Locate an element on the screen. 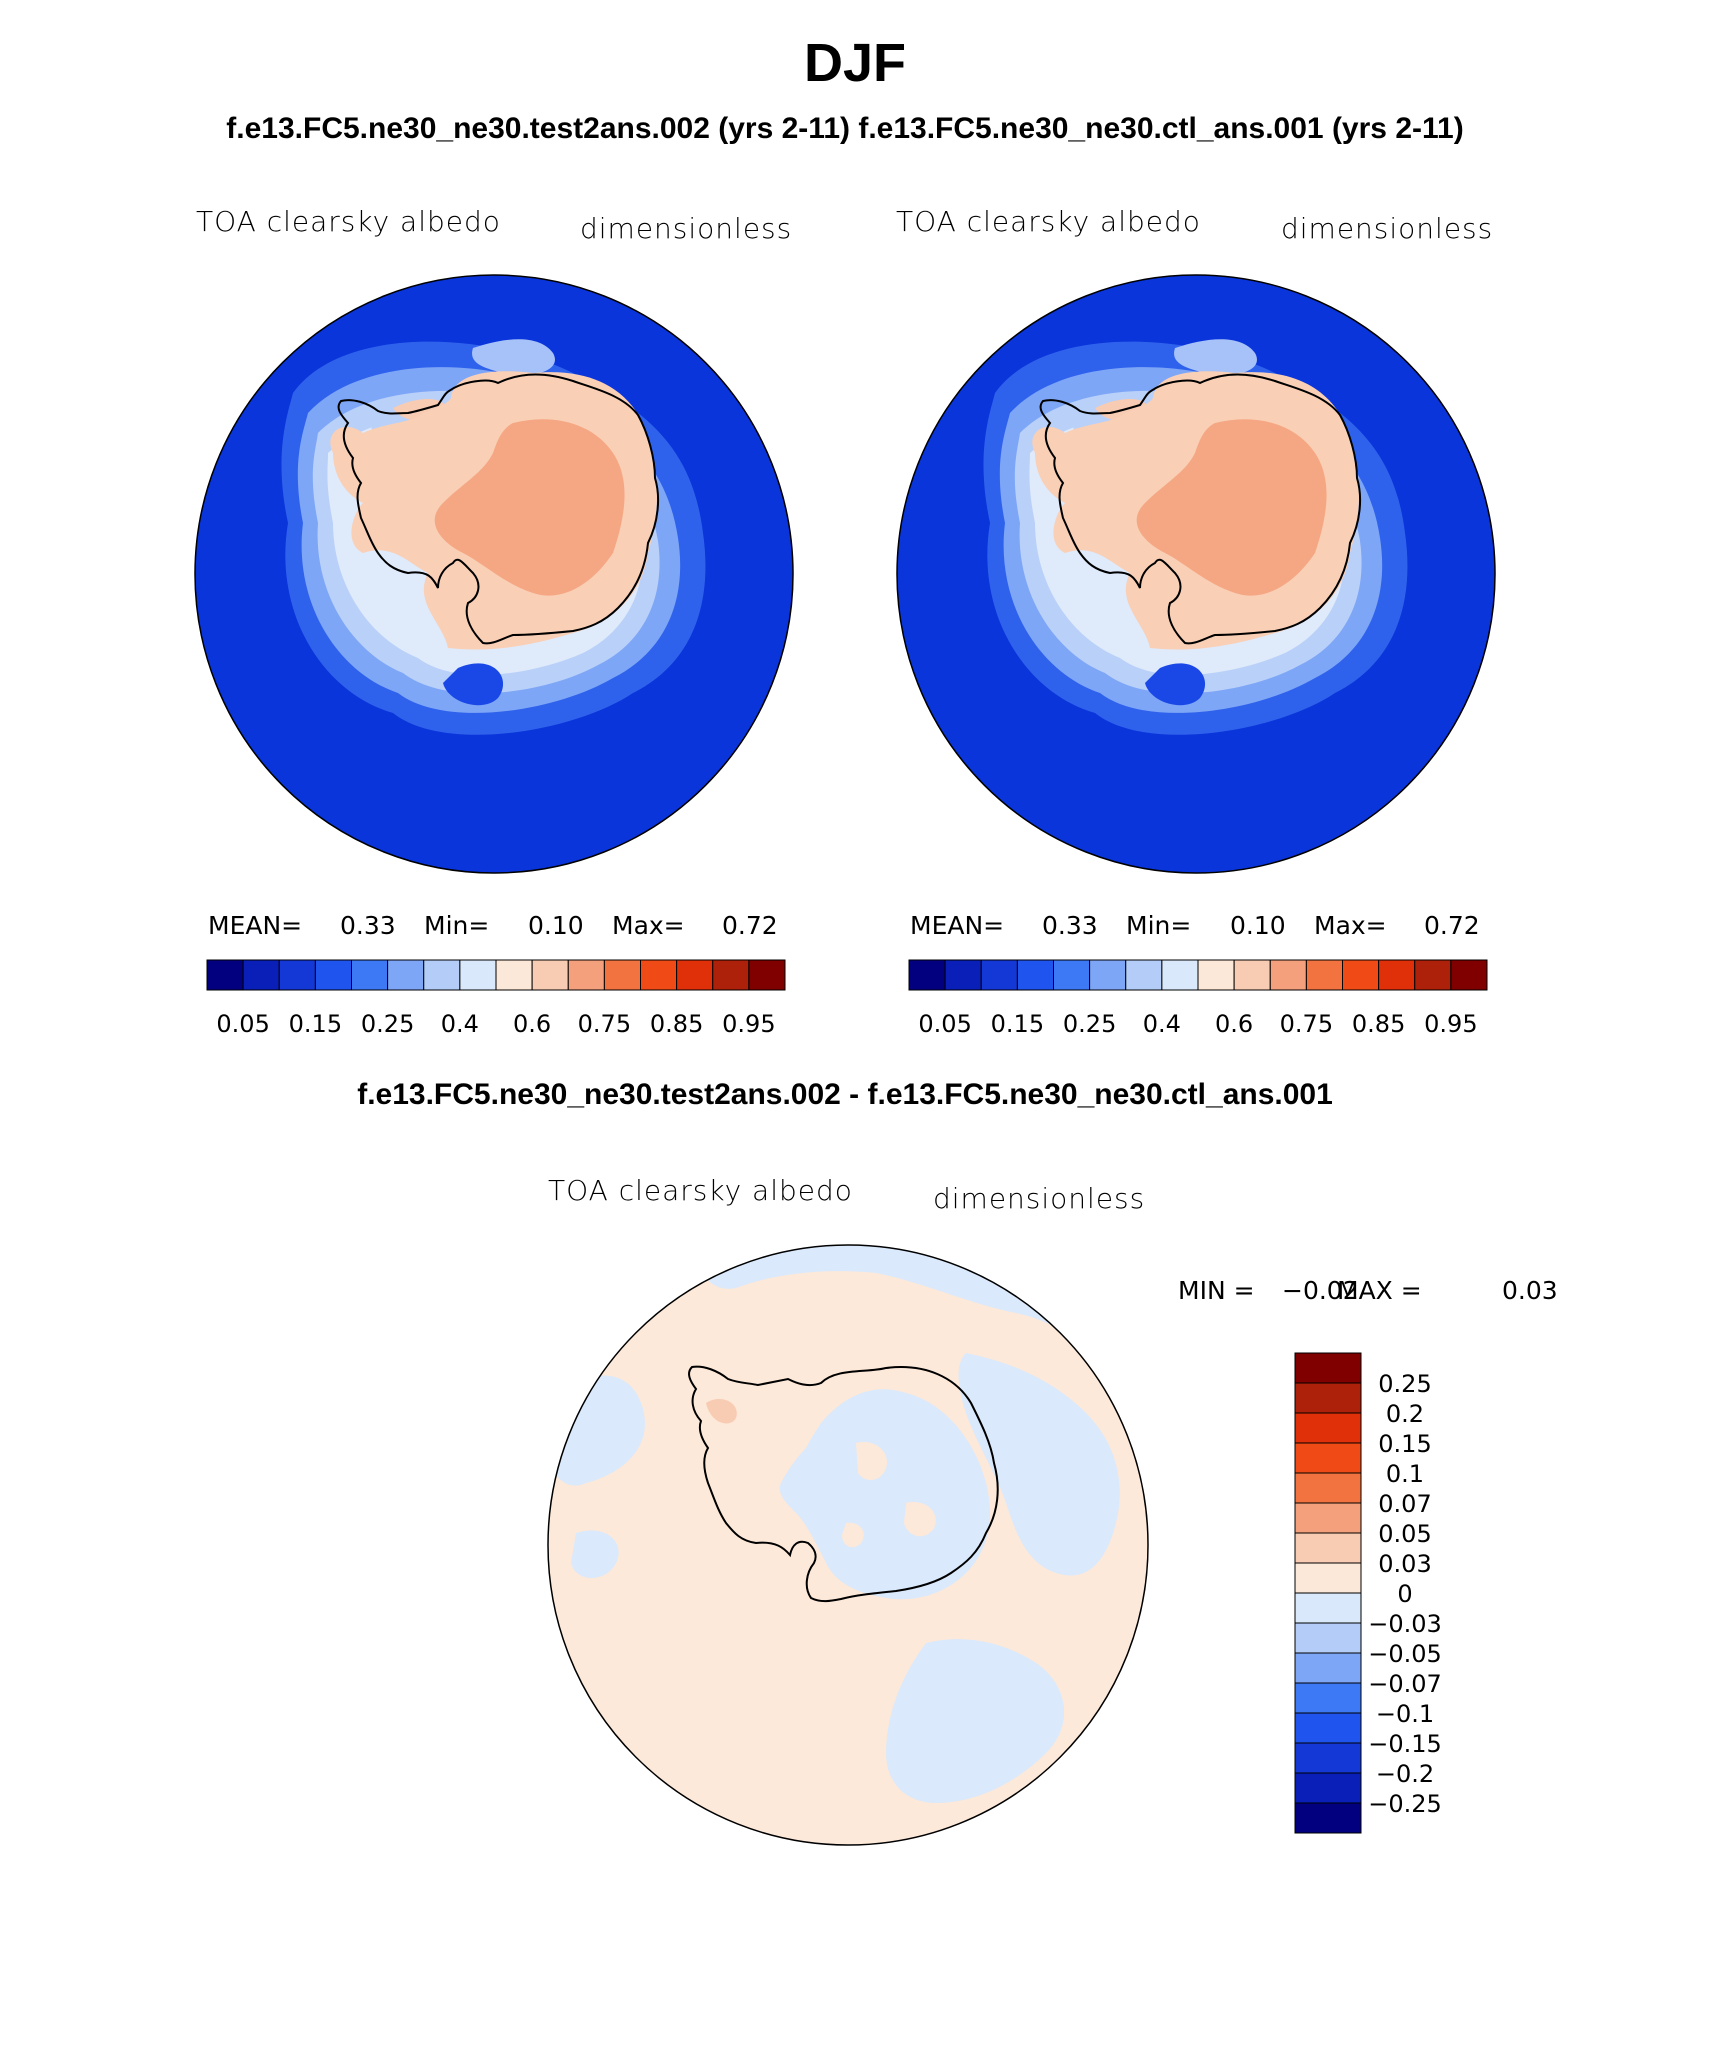 The height and width of the screenshot is (2061, 1710). diff-colorbar-tick-label: −0.07 is located at coordinates (1405, 1684).